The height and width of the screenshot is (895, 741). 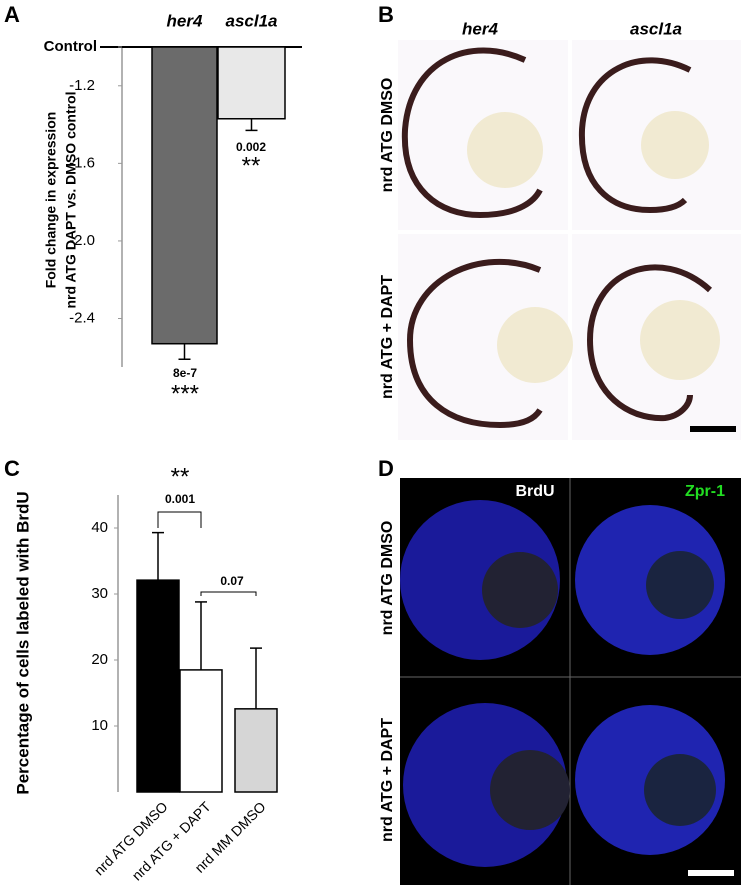 What do you see at coordinates (82, 240) in the screenshot?
I see `y-tick-label: -2.0` at bounding box center [82, 240].